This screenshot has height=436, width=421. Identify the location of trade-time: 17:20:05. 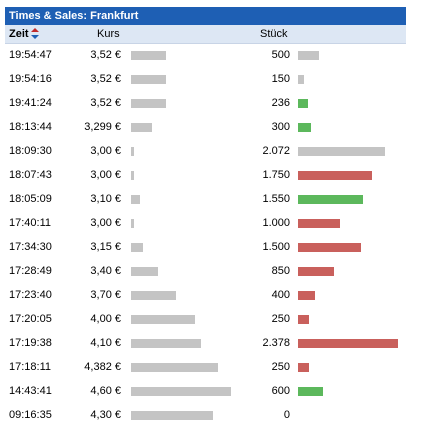
(30, 319).